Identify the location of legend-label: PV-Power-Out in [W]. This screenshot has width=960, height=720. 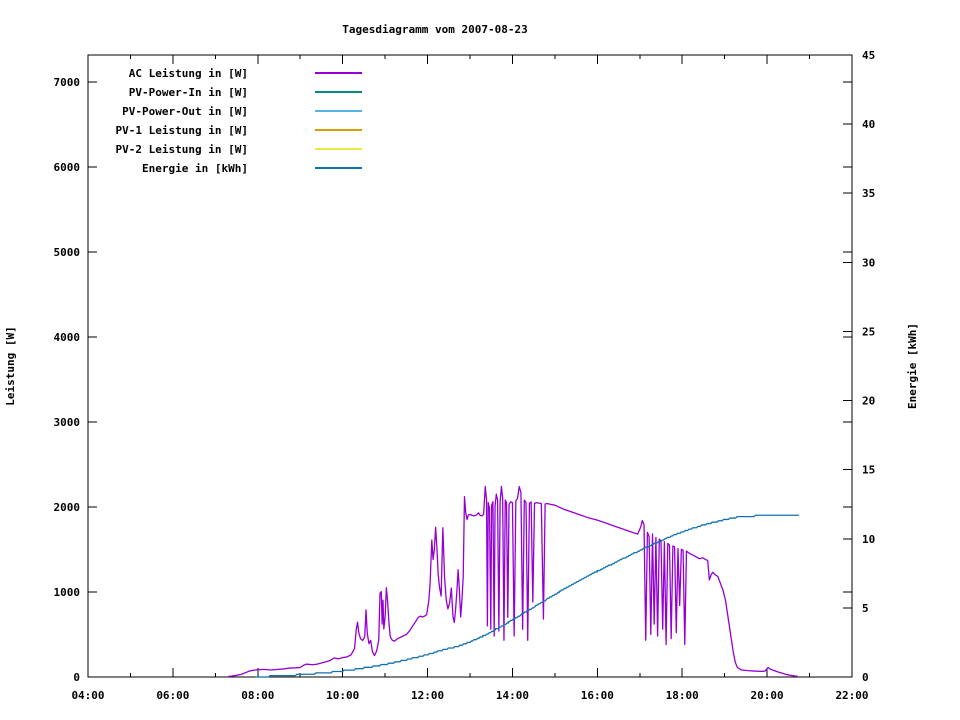
(185, 111).